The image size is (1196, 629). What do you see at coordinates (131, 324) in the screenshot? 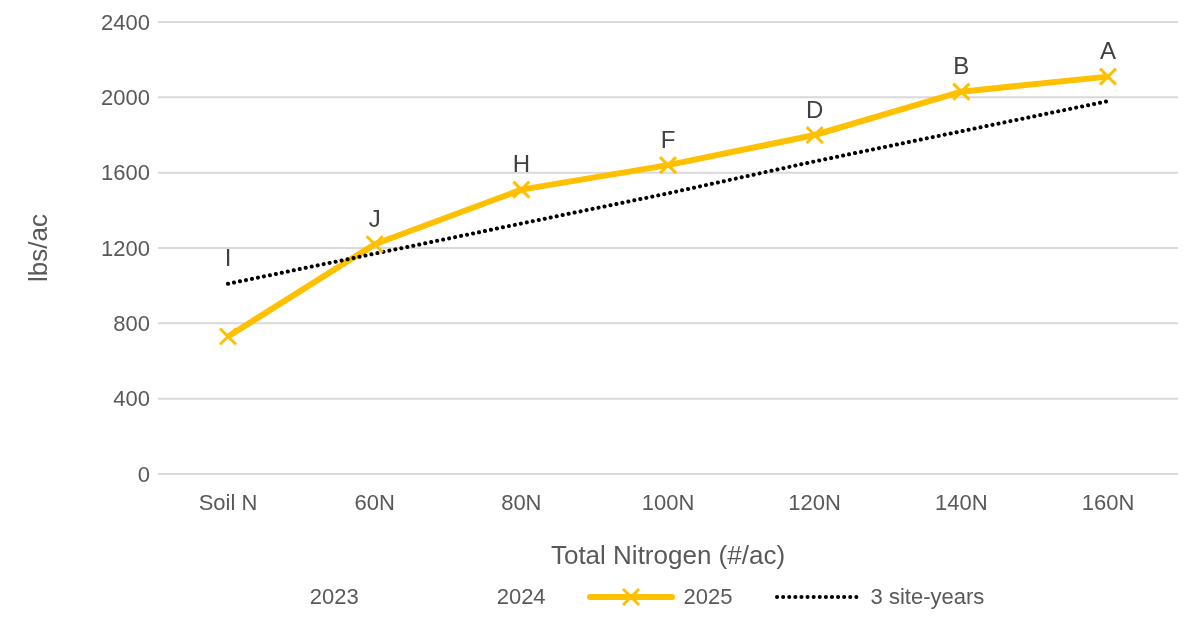
I see `y-tick-label: 800` at bounding box center [131, 324].